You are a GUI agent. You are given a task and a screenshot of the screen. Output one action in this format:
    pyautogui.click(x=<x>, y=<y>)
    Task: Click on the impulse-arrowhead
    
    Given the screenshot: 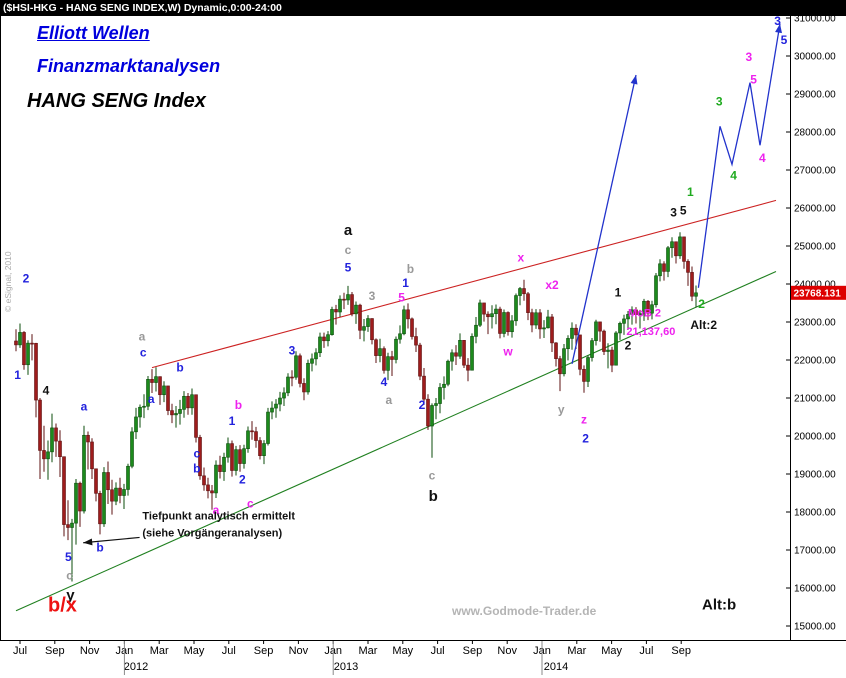 What is the action you would take?
    pyautogui.click(x=634, y=80)
    